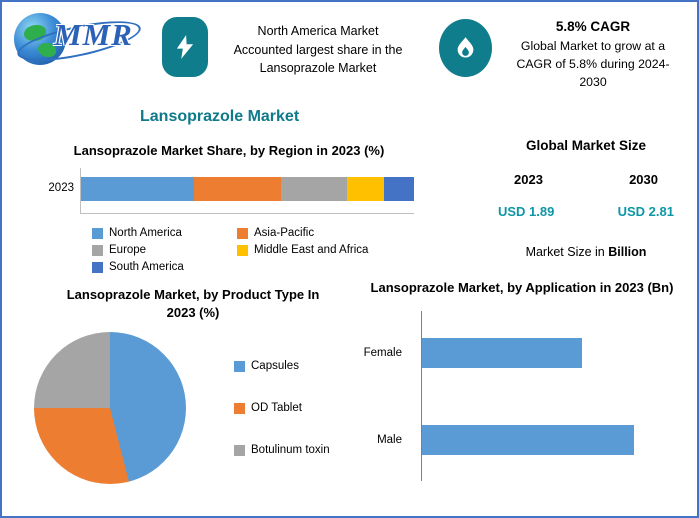  What do you see at coordinates (61, 188) in the screenshot?
I see `region-category-label: 2023` at bounding box center [61, 188].